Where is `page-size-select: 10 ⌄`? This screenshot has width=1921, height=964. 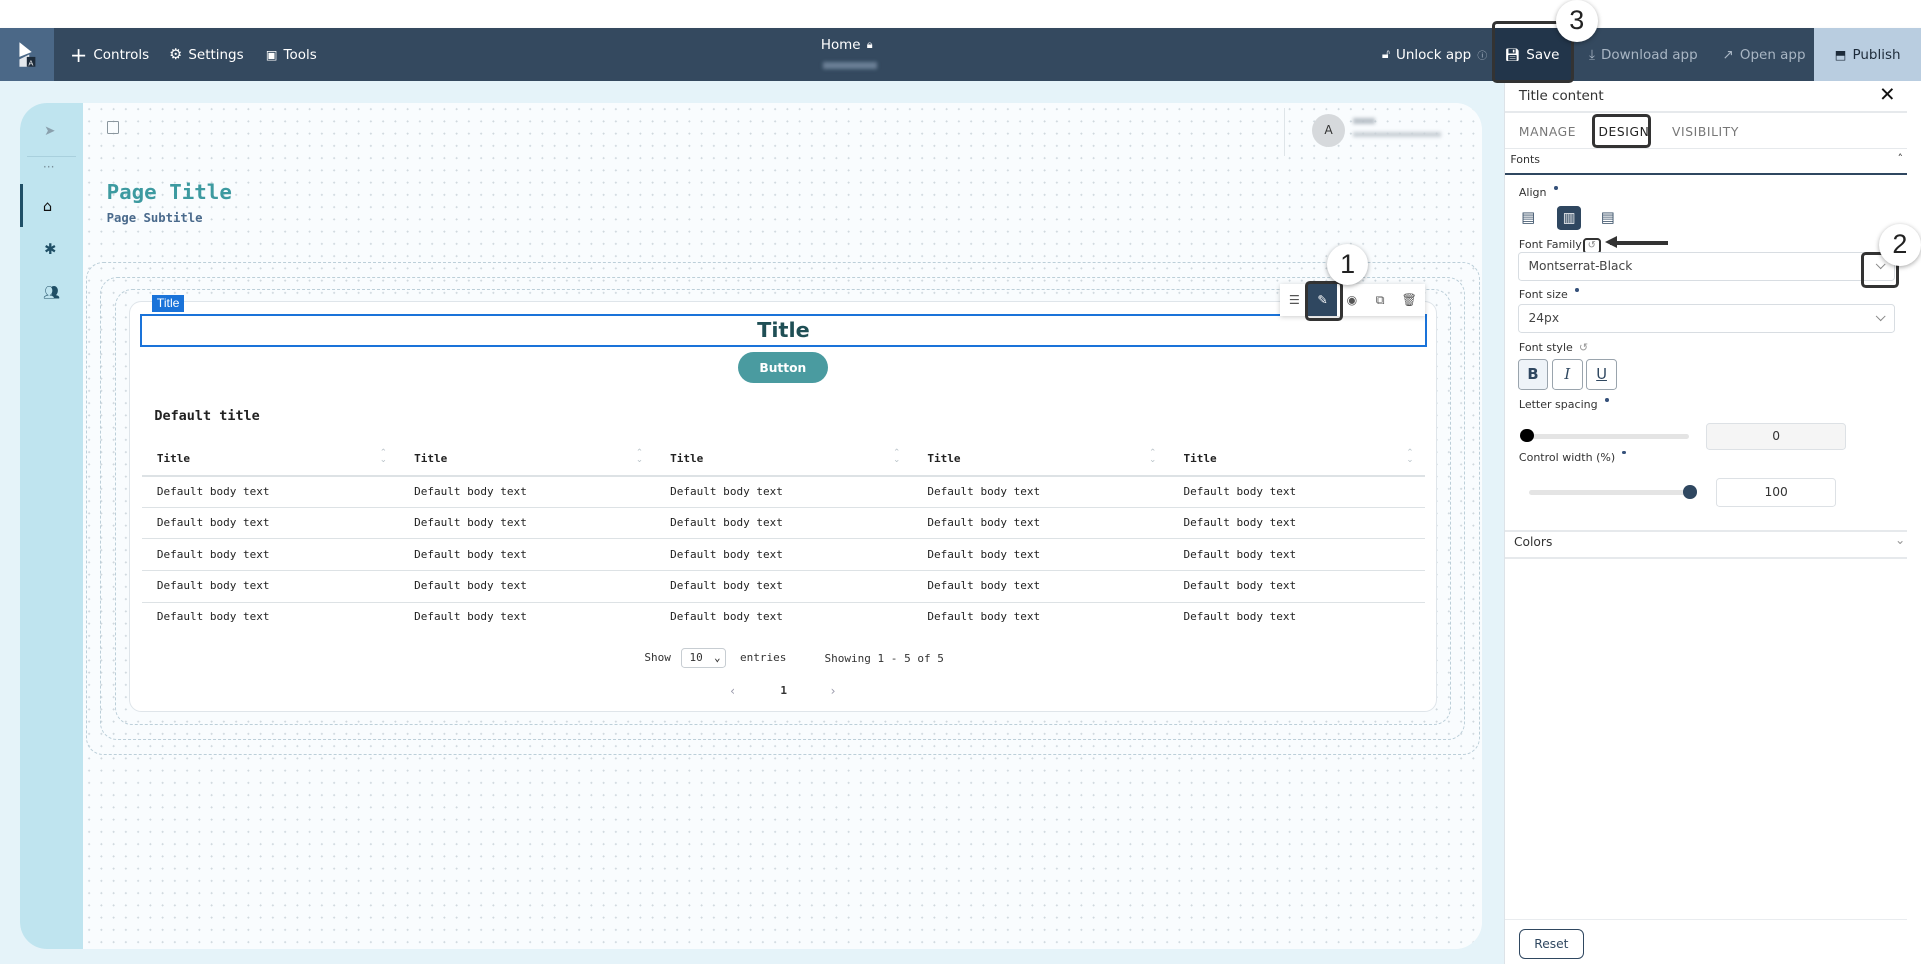 page-size-select: 10 ⌄ is located at coordinates (704, 658).